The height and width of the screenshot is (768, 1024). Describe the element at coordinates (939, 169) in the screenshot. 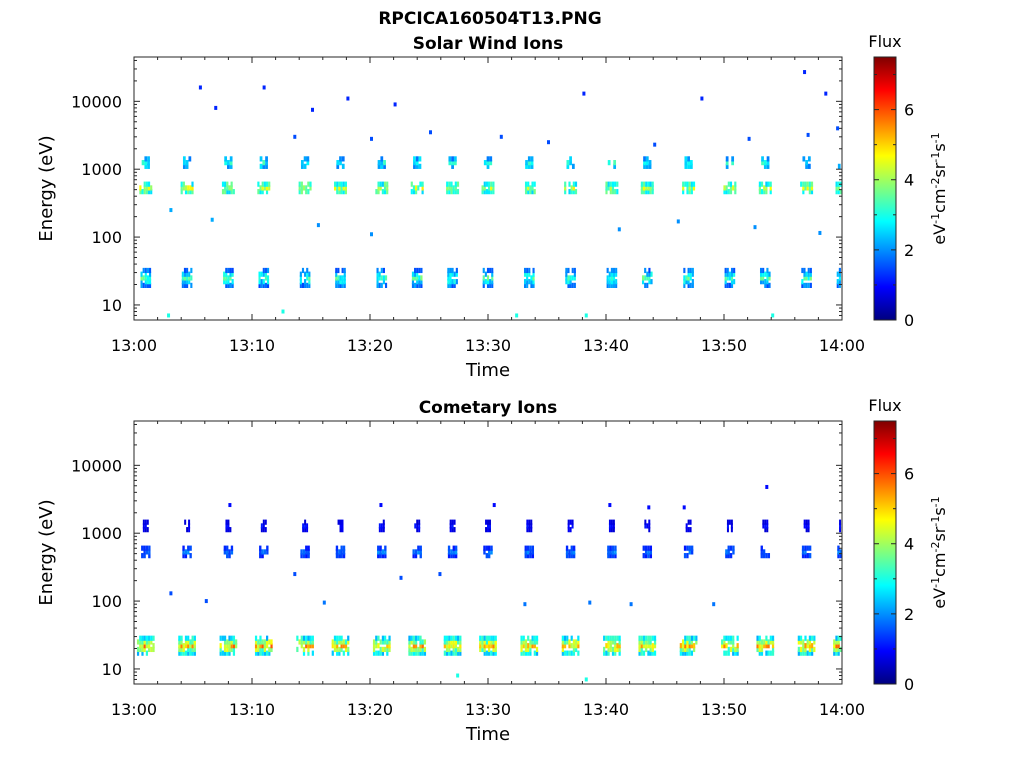

I see `unit-text: sr` at that location.